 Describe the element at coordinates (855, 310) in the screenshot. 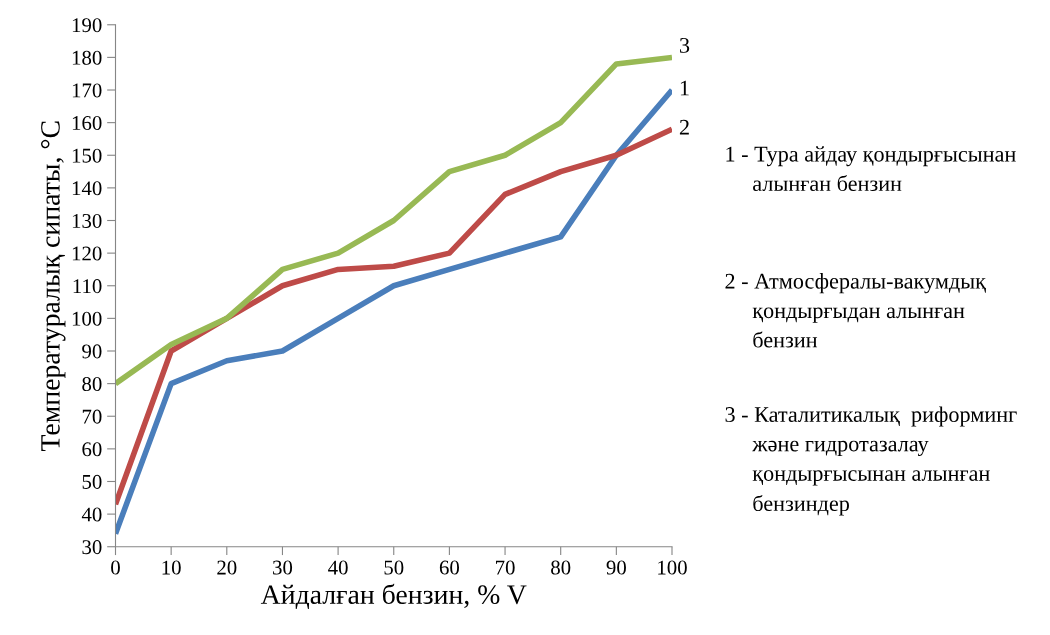

I see `text: 2 - Атмосфералы-вакумдық қондырғыдан алынған бензин` at that location.